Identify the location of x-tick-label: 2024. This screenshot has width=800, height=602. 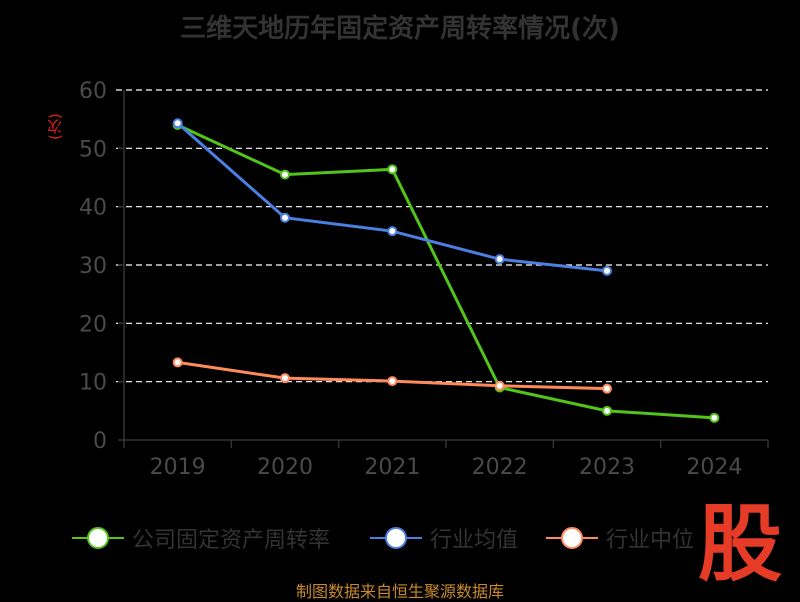
(714, 467).